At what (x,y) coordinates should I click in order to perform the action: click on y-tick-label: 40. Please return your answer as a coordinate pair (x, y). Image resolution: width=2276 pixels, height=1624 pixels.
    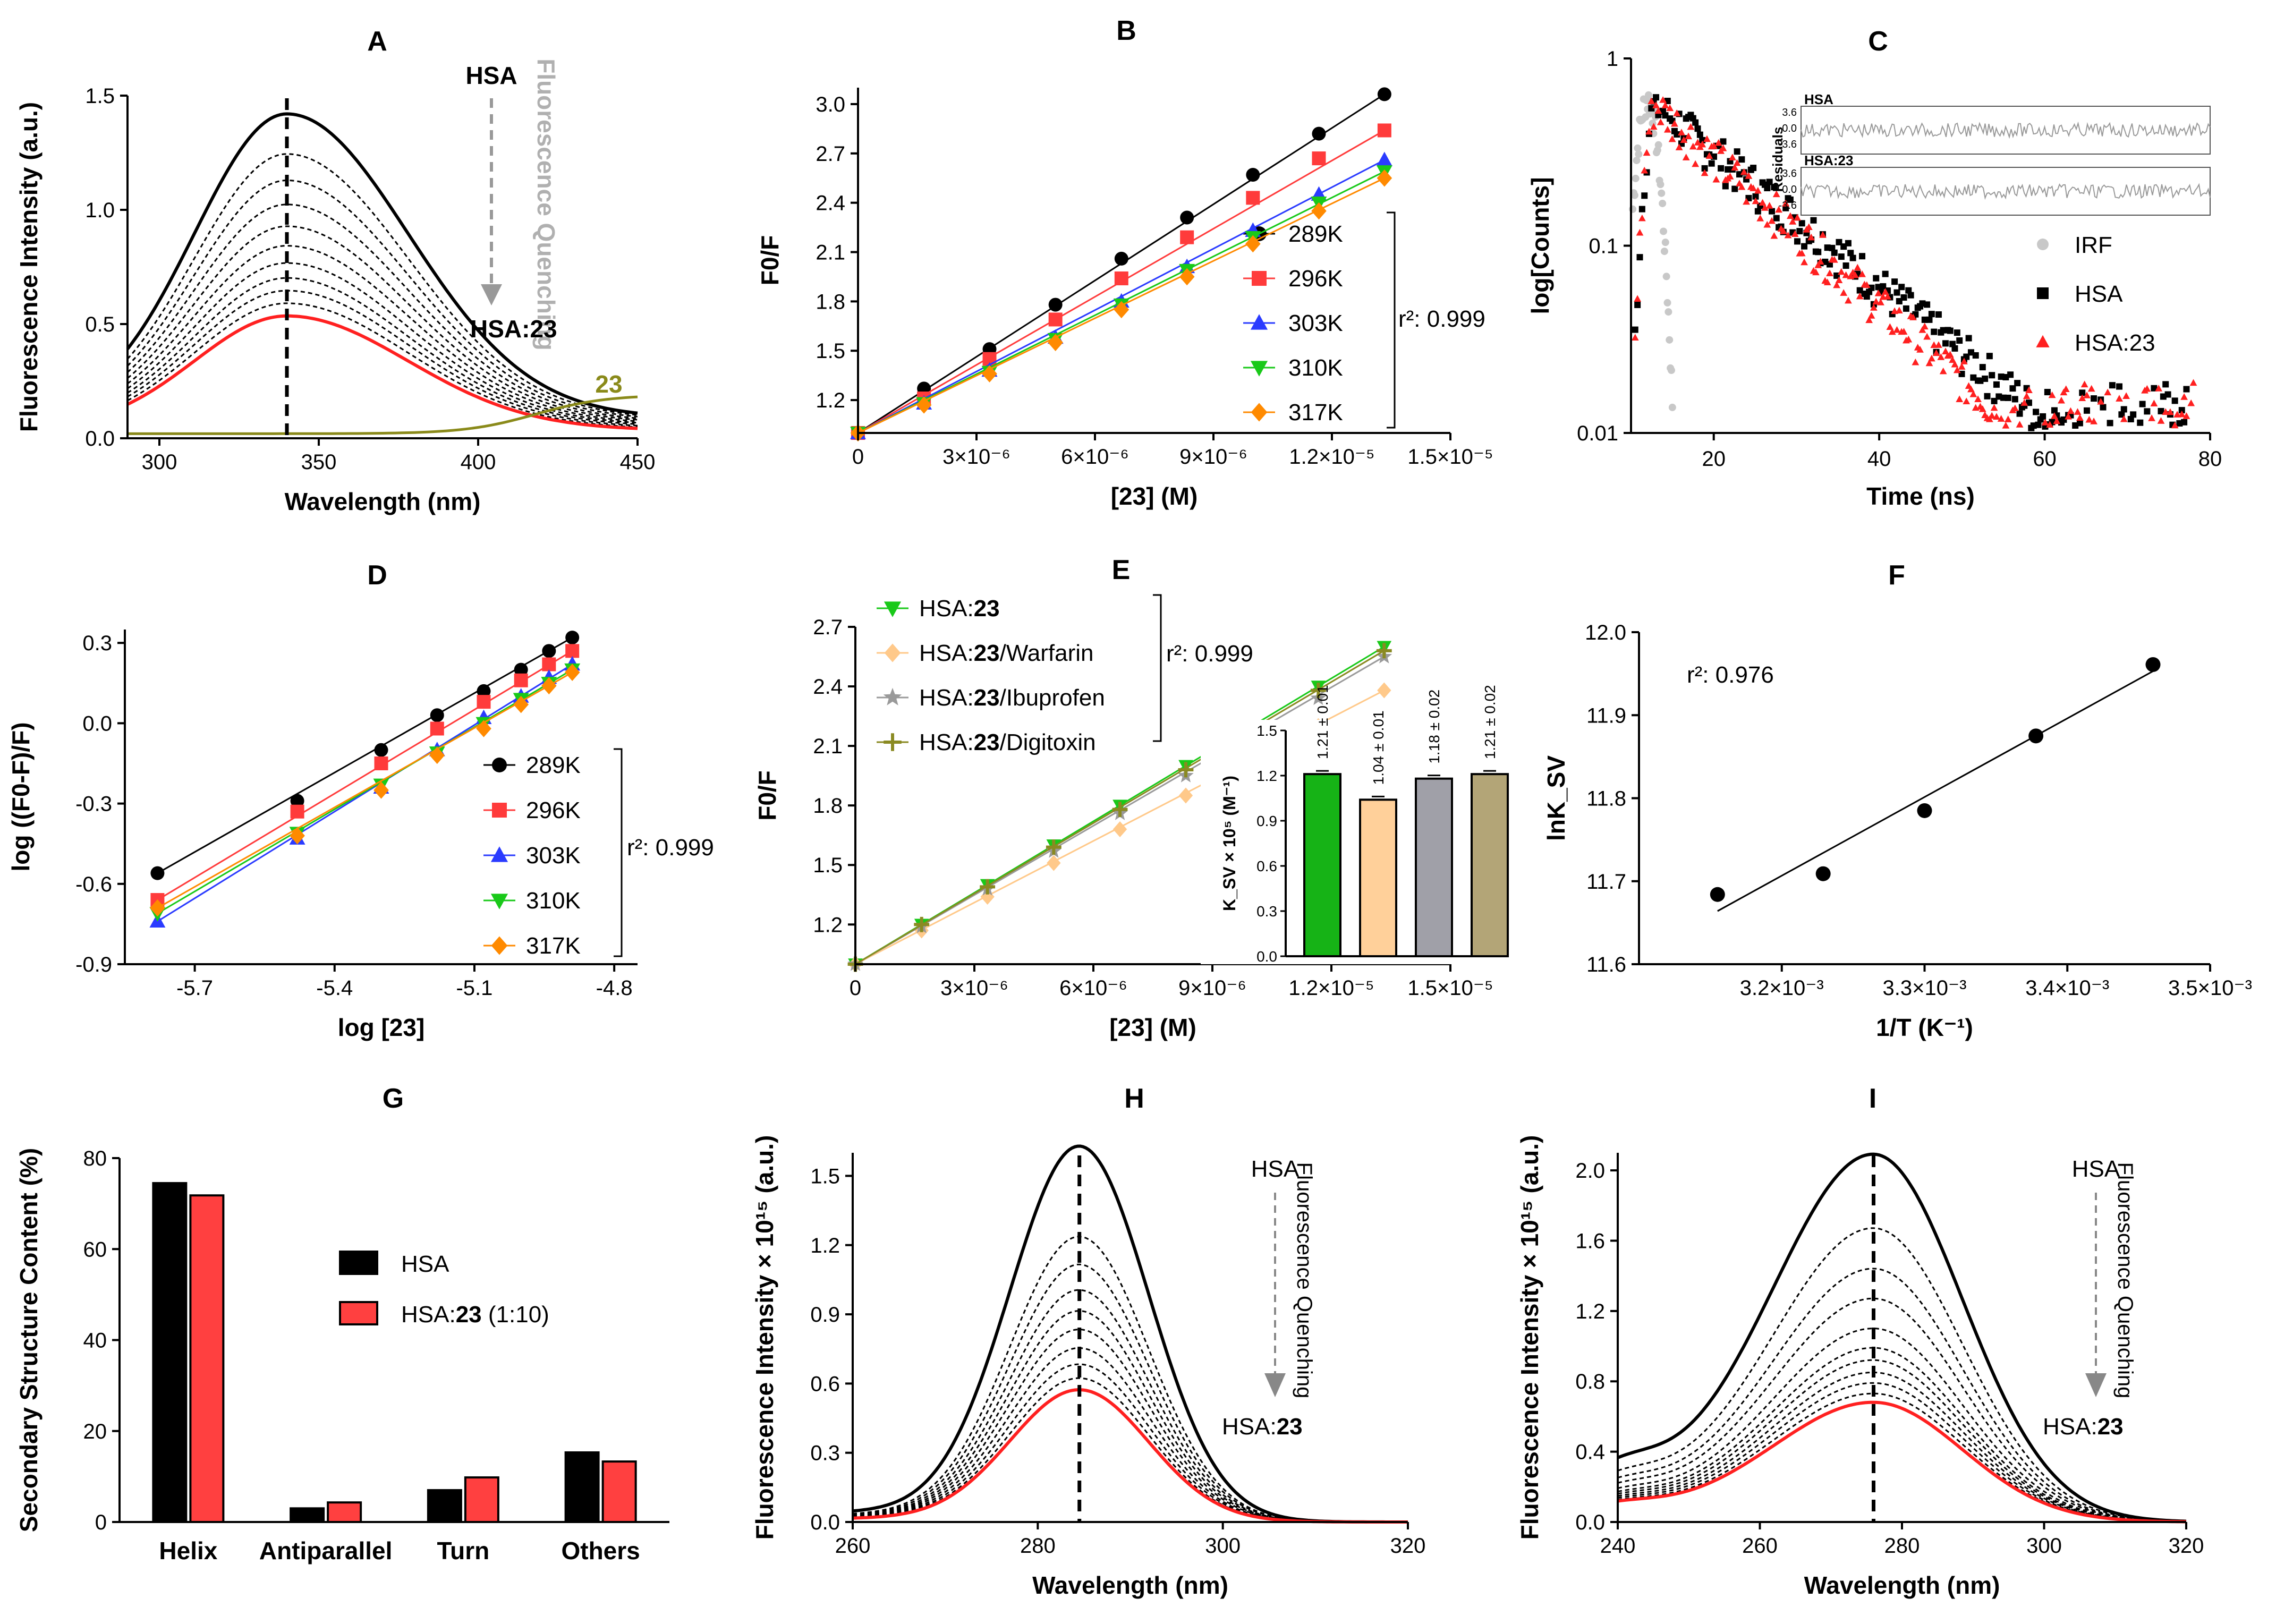
    Looking at the image, I should click on (95, 1341).